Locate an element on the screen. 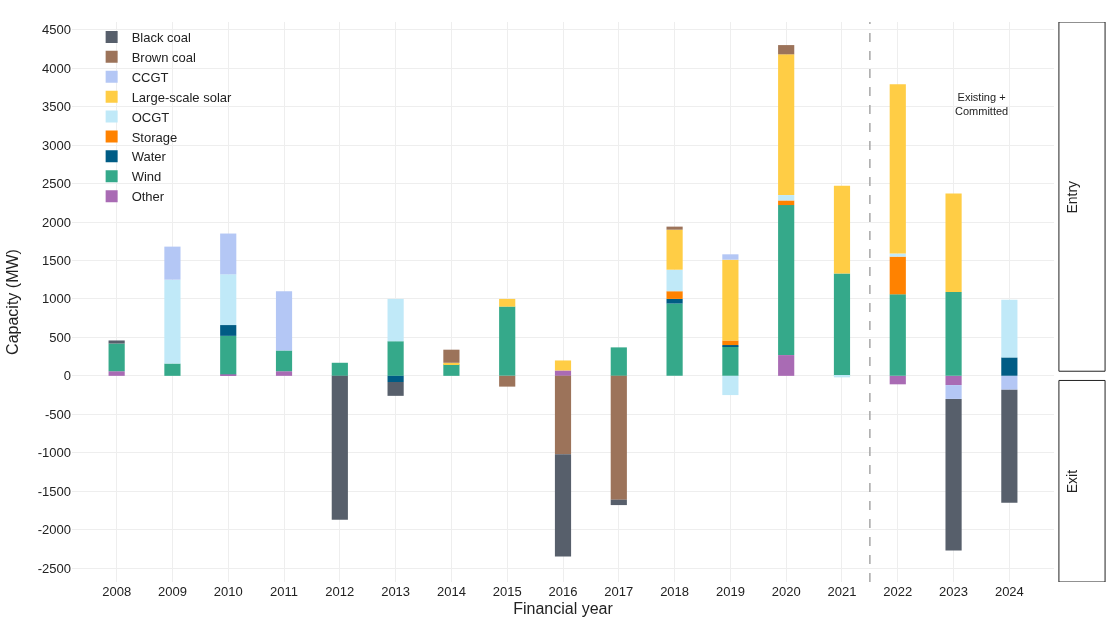  x-tick-label: 2017 is located at coordinates (619, 591).